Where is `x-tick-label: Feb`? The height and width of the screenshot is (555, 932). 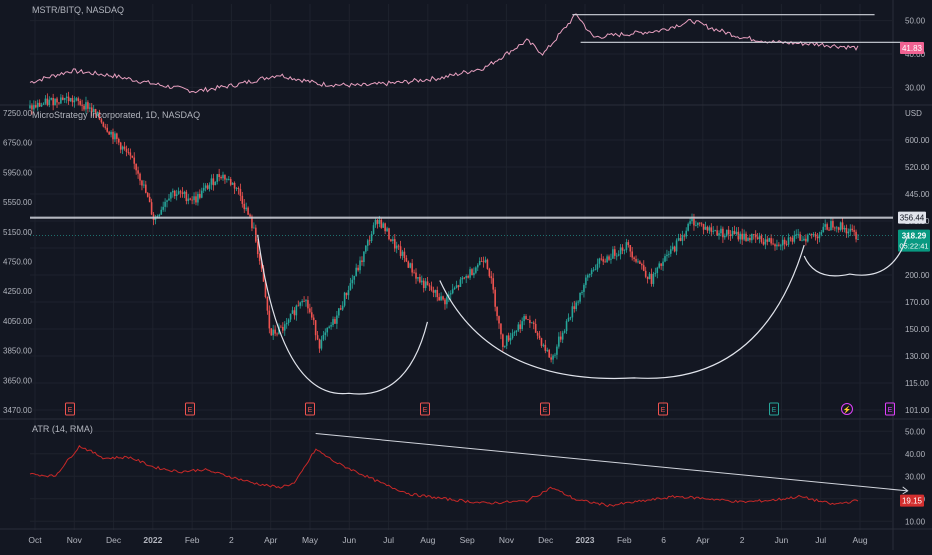
x-tick-label: Feb is located at coordinates (624, 540).